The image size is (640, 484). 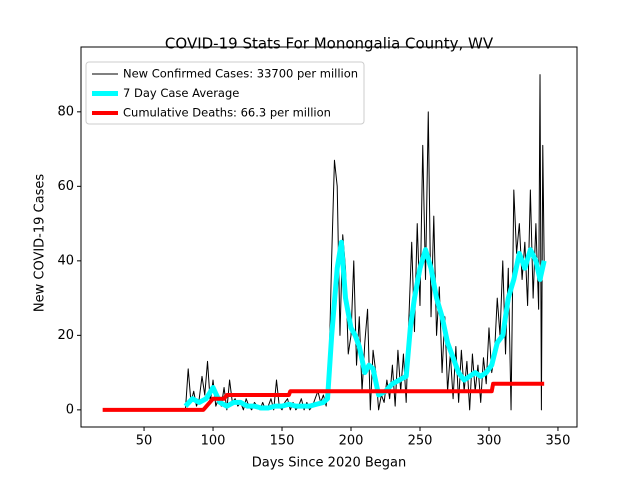 What do you see at coordinates (489, 441) in the screenshot?
I see `x-tick-label: 300` at bounding box center [489, 441].